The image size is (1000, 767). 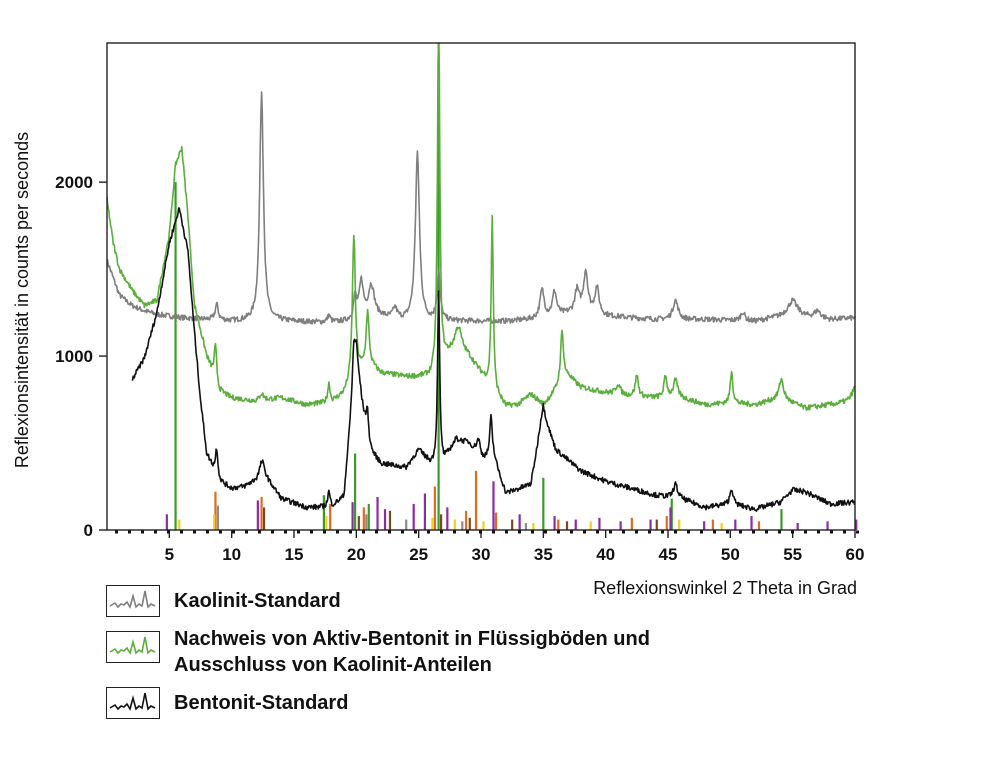 What do you see at coordinates (543, 554) in the screenshot?
I see `x-tick-label-6: 35` at bounding box center [543, 554].